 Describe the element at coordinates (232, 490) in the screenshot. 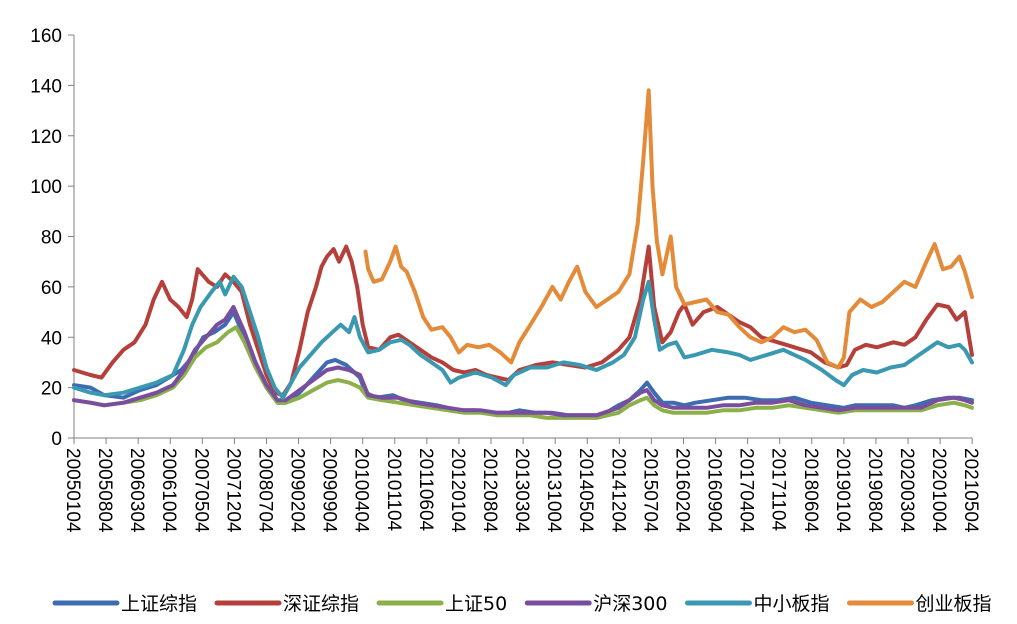

I see `x-tick-label: 20071204` at that location.